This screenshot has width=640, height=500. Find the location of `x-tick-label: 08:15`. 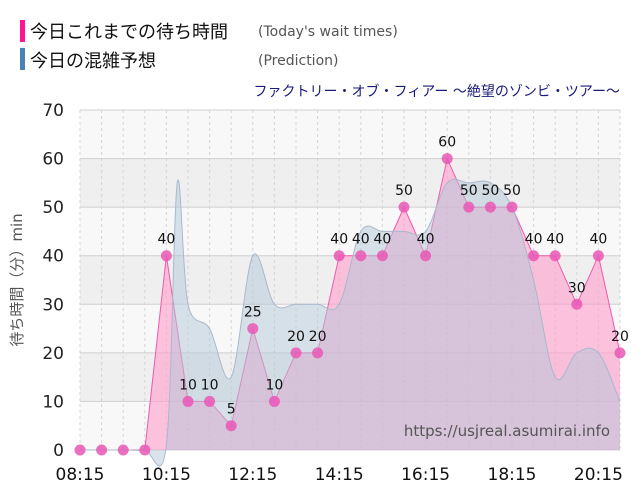

x-tick-label: 08:15 is located at coordinates (80, 475).